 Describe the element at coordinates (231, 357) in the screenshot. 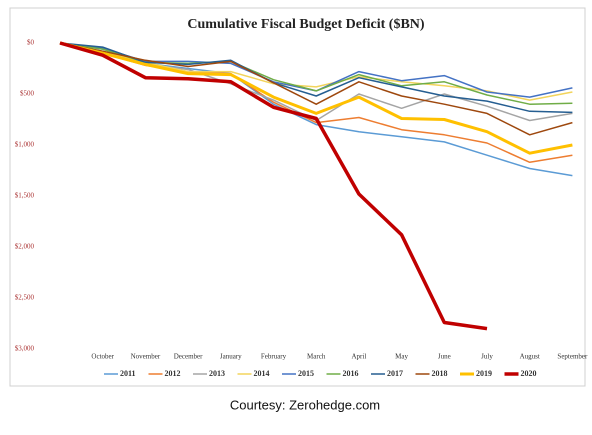

I see `x-tick-label: January` at that location.